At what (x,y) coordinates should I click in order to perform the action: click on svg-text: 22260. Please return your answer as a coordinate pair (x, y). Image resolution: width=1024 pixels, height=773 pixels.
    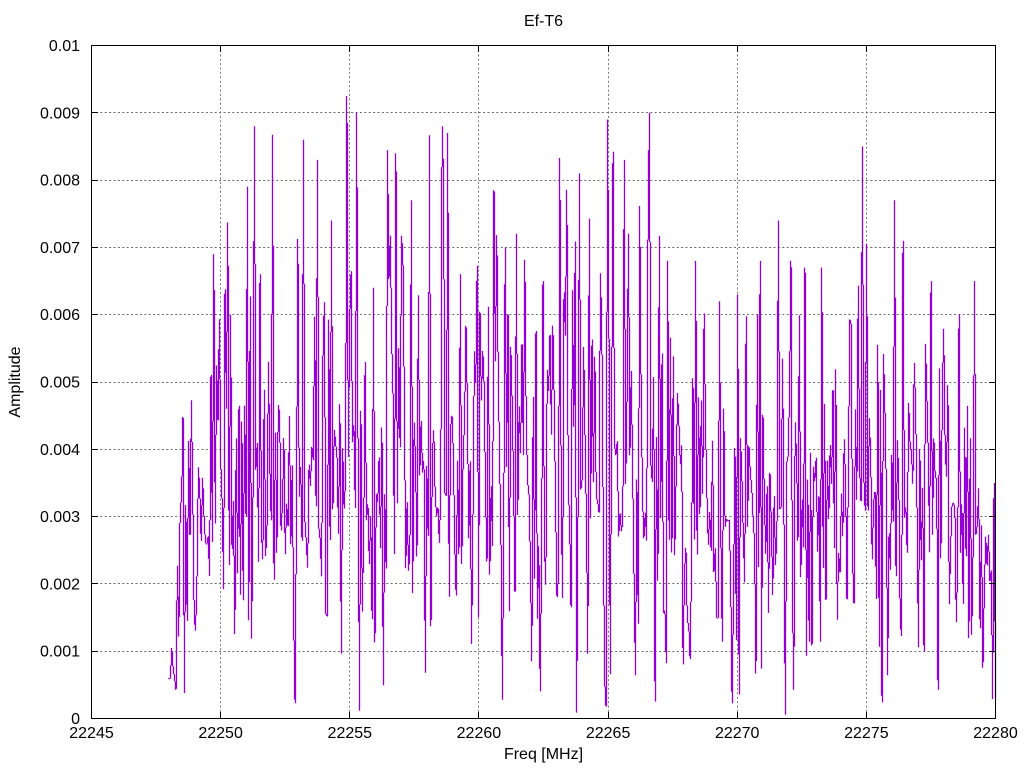
    Looking at the image, I should click on (479, 733).